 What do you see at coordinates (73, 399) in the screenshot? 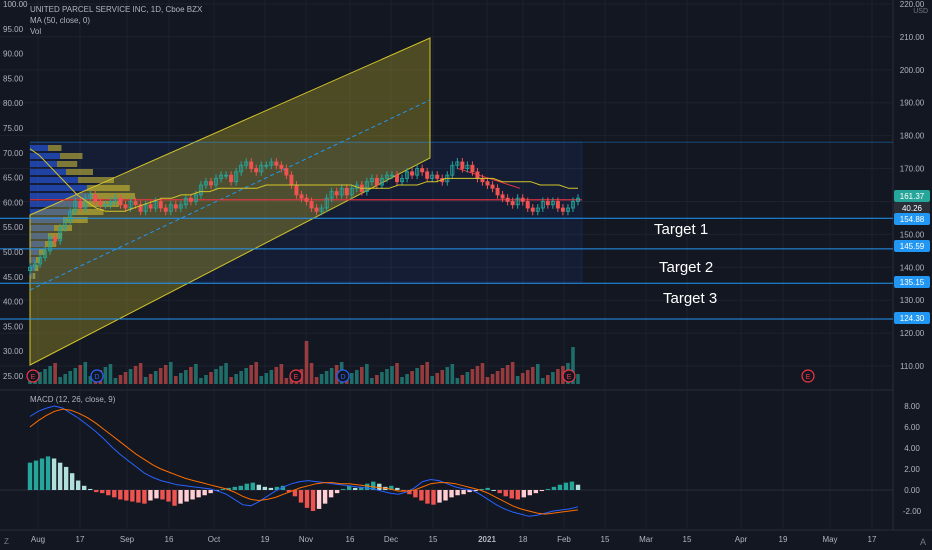
I see `macd-indicator-label: MACD (12, 26, close, 9)` at bounding box center [73, 399].